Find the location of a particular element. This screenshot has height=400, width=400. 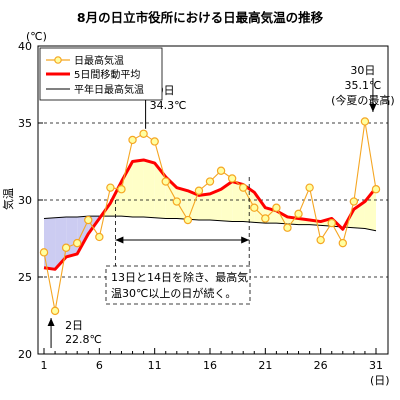

note-label: 13日と14日を除き、最高気 is located at coordinates (179, 277).